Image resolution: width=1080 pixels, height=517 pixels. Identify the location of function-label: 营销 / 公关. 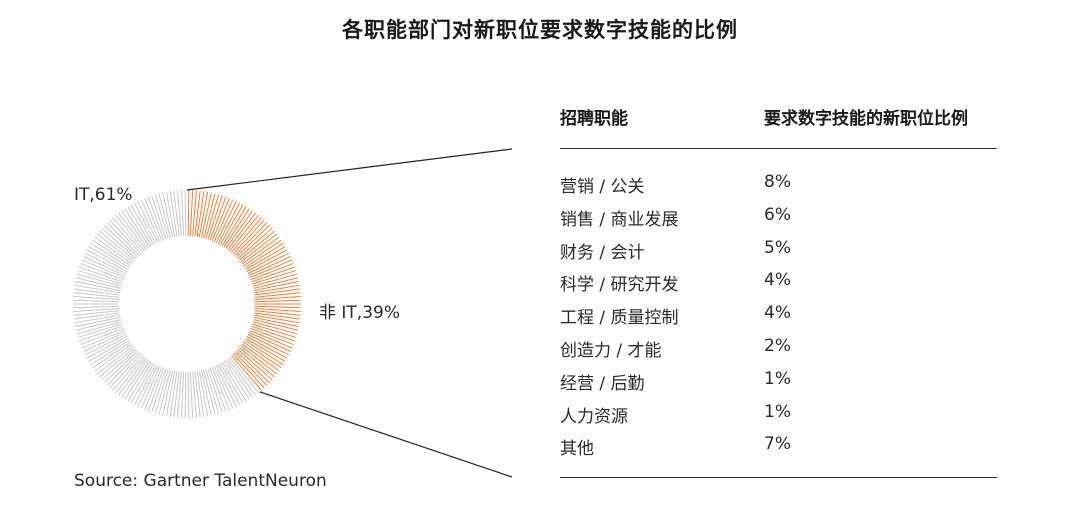
(602, 187).